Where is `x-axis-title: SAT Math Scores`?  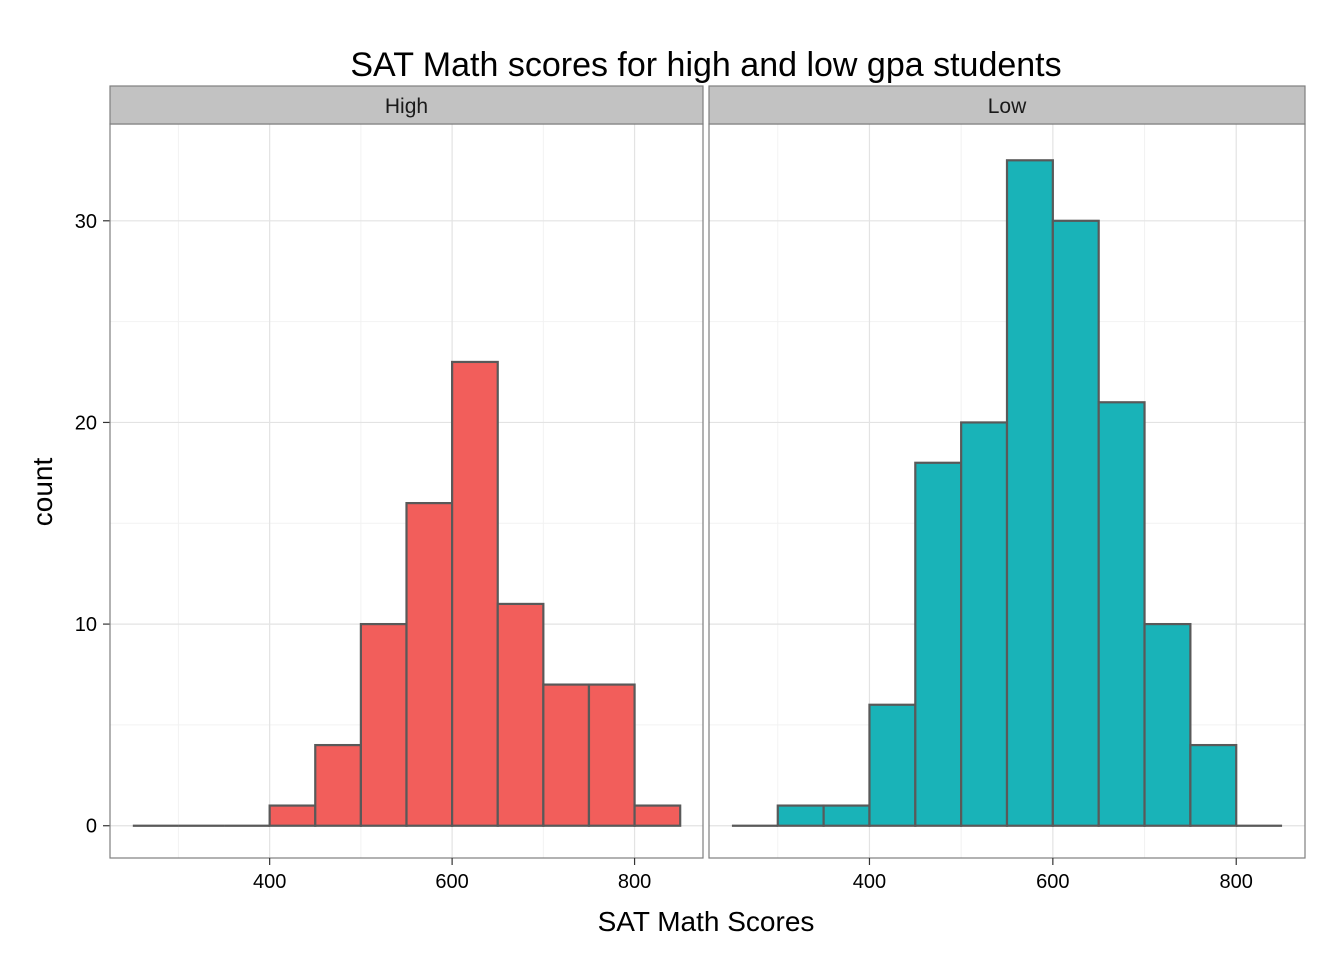
x-axis-title: SAT Math Scores is located at coordinates (706, 921).